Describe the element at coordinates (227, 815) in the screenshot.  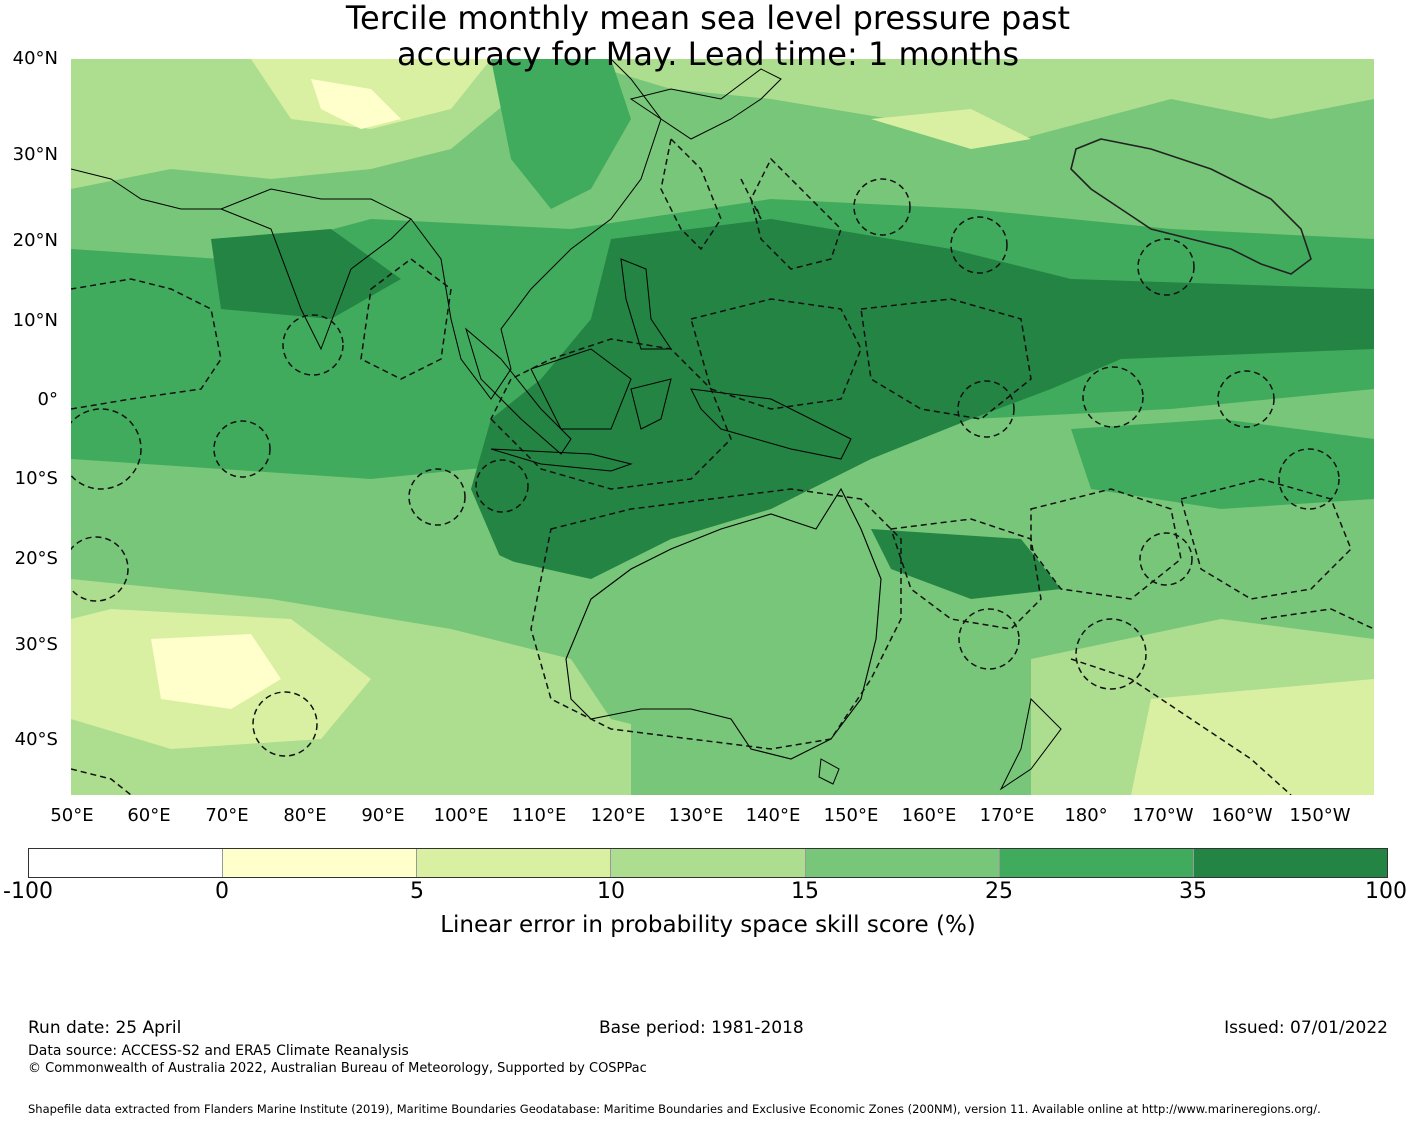
I see `lon-label: 70°E` at that location.